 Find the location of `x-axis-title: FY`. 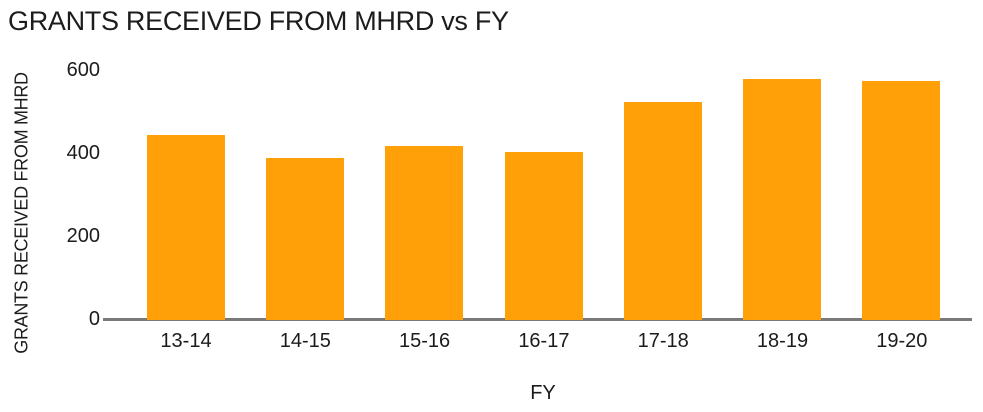

x-axis-title: FY is located at coordinates (543, 393).